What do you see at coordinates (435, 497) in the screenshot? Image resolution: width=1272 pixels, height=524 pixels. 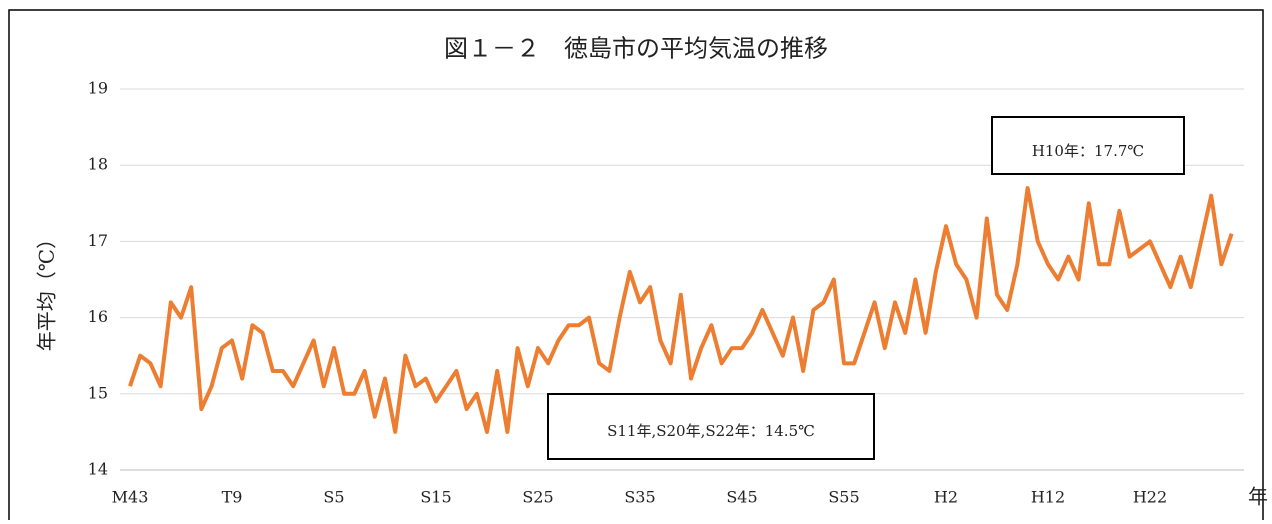 I see `x-tick-label: S15` at bounding box center [435, 497].